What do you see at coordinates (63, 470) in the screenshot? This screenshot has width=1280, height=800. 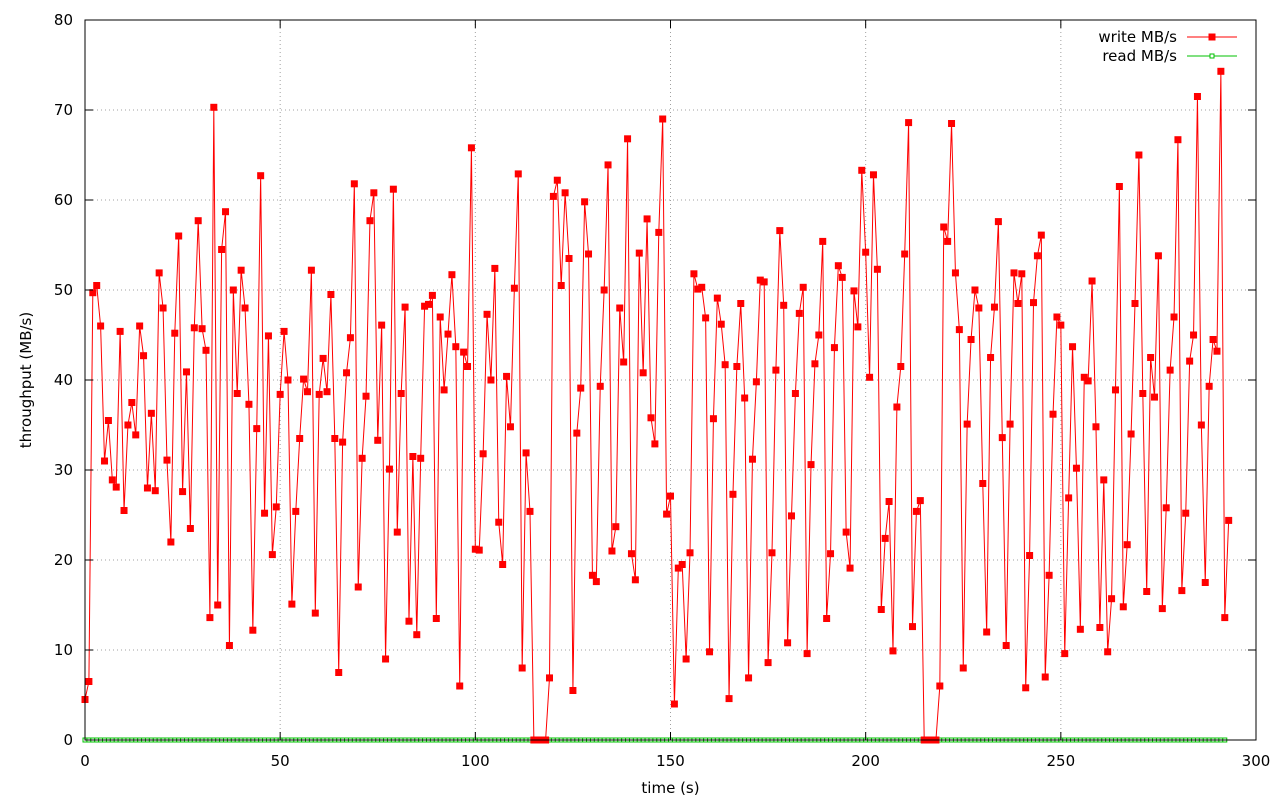 I see `y-tick-label: 30` at bounding box center [63, 470].